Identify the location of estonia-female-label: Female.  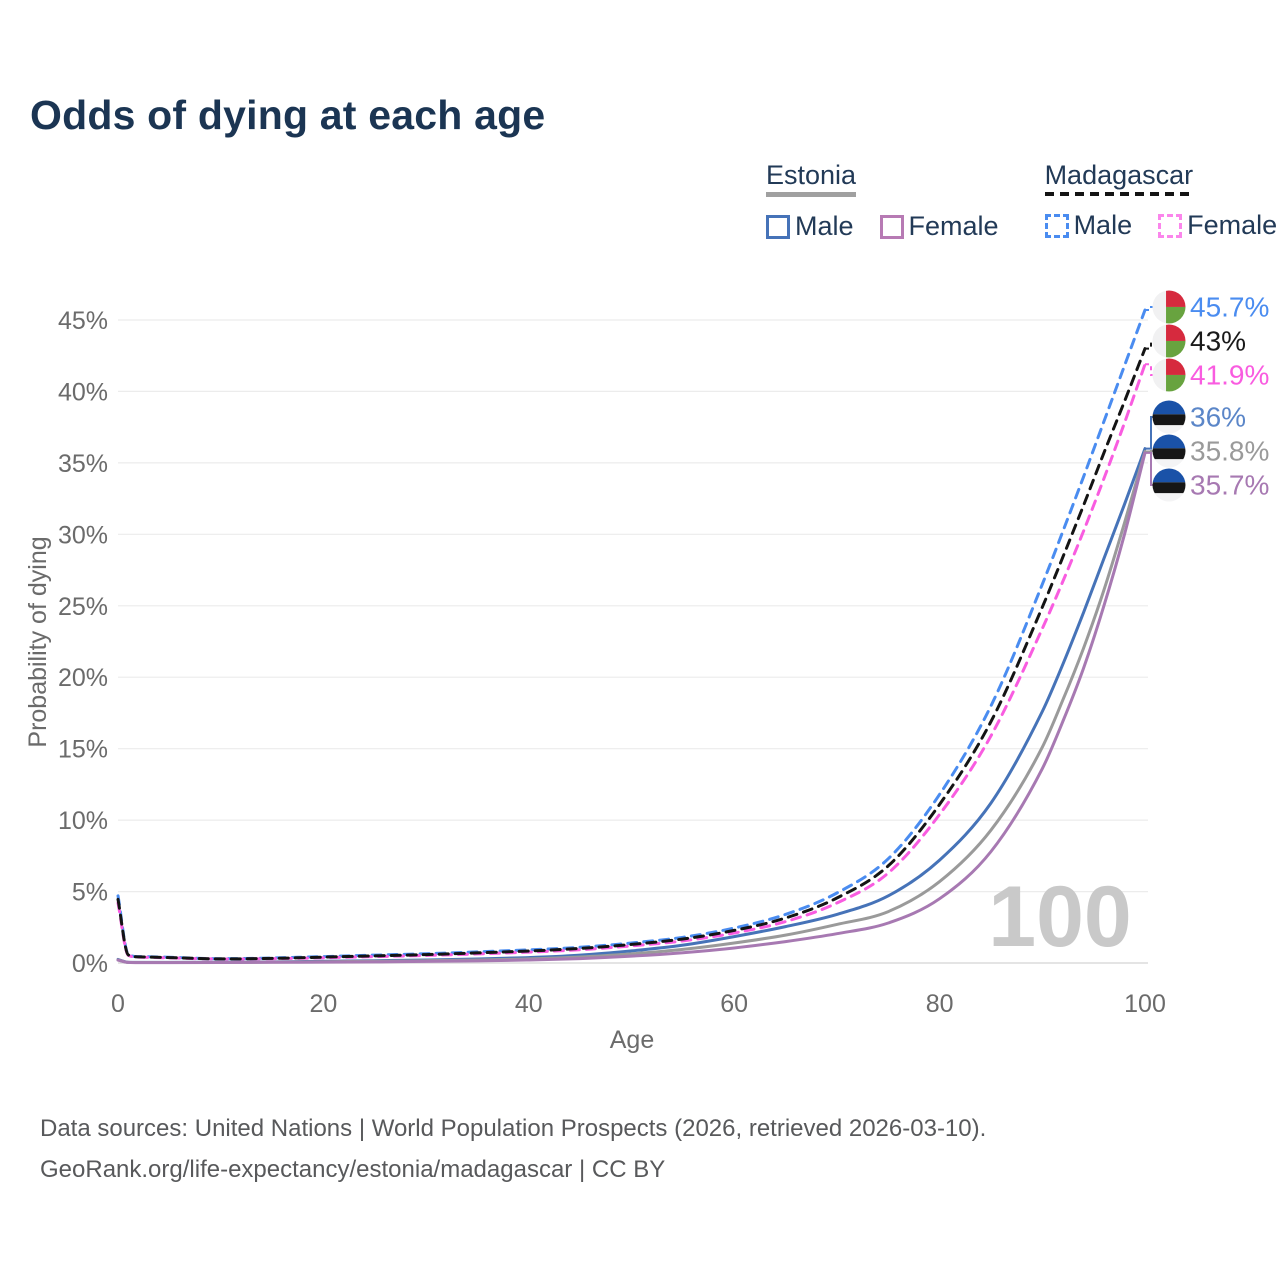
(953, 226).